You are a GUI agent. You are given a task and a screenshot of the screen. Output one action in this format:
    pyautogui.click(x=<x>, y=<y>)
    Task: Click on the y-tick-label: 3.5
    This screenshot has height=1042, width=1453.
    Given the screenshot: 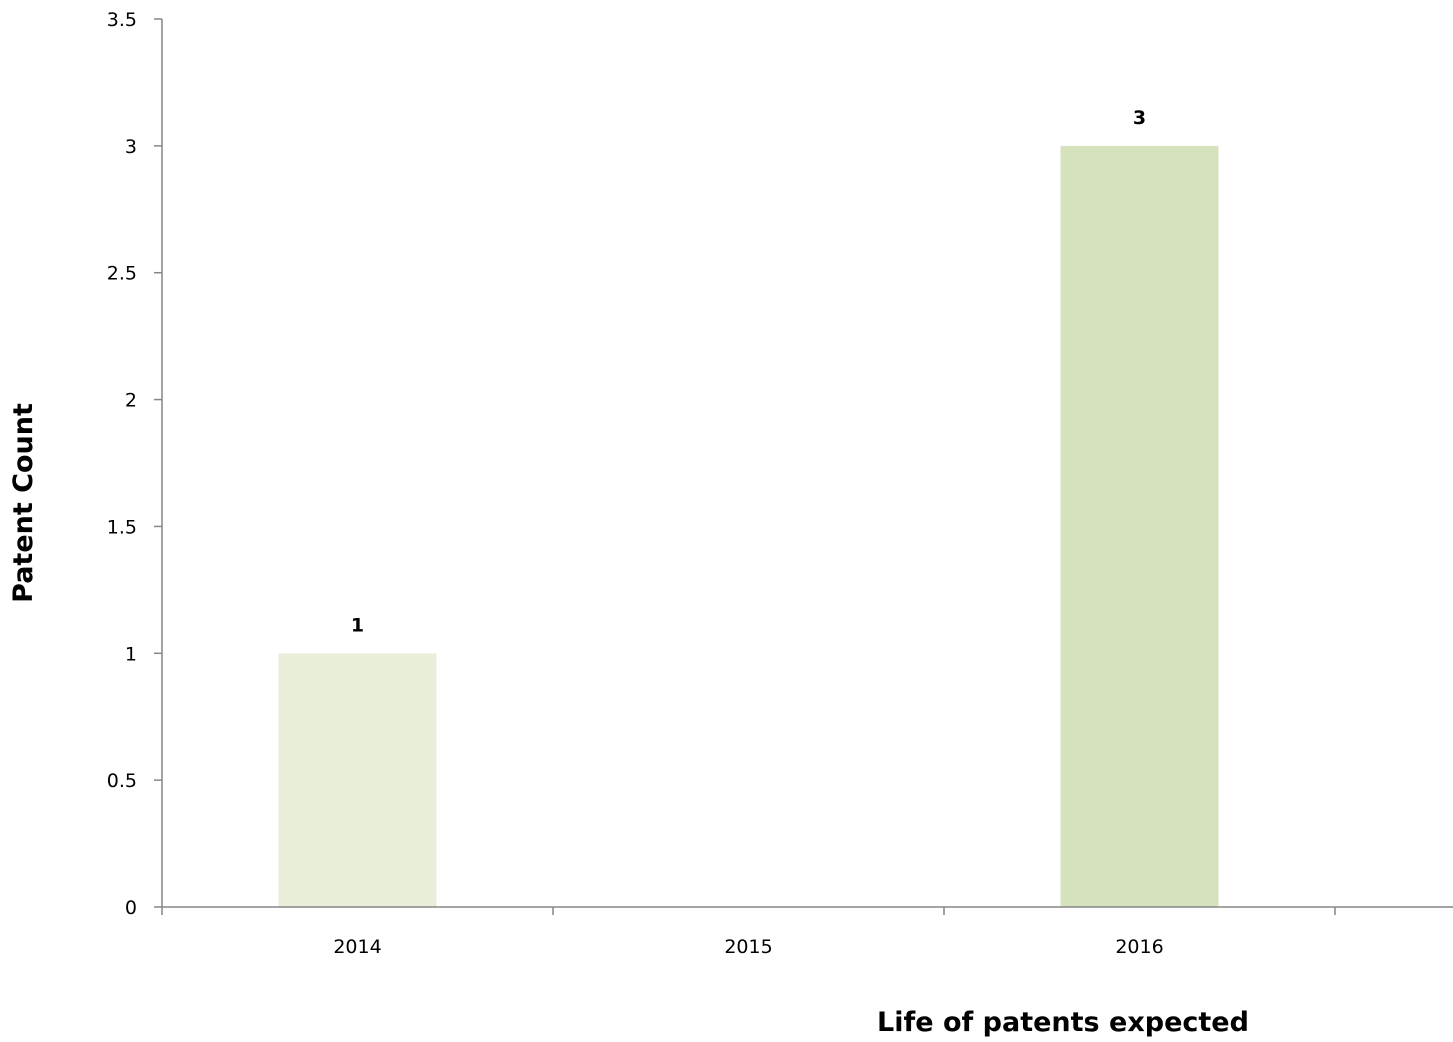 What is the action you would take?
    pyautogui.click(x=122, y=20)
    